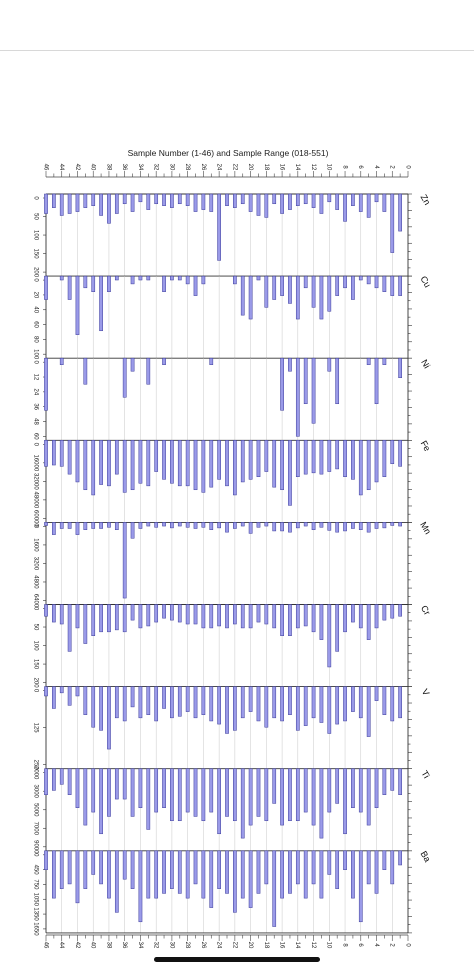  What do you see at coordinates (35, 884) in the screenshot?
I see `y-tick-label: 750` at bounding box center [35, 884].